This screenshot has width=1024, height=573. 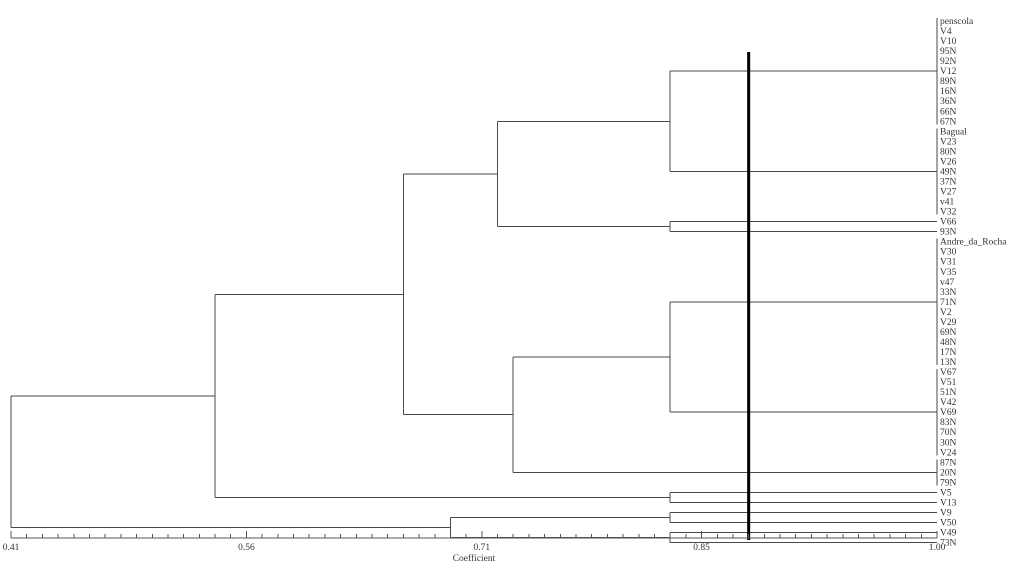 What do you see at coordinates (948, 112) in the screenshot?
I see `leaf-label: 66N` at bounding box center [948, 112].